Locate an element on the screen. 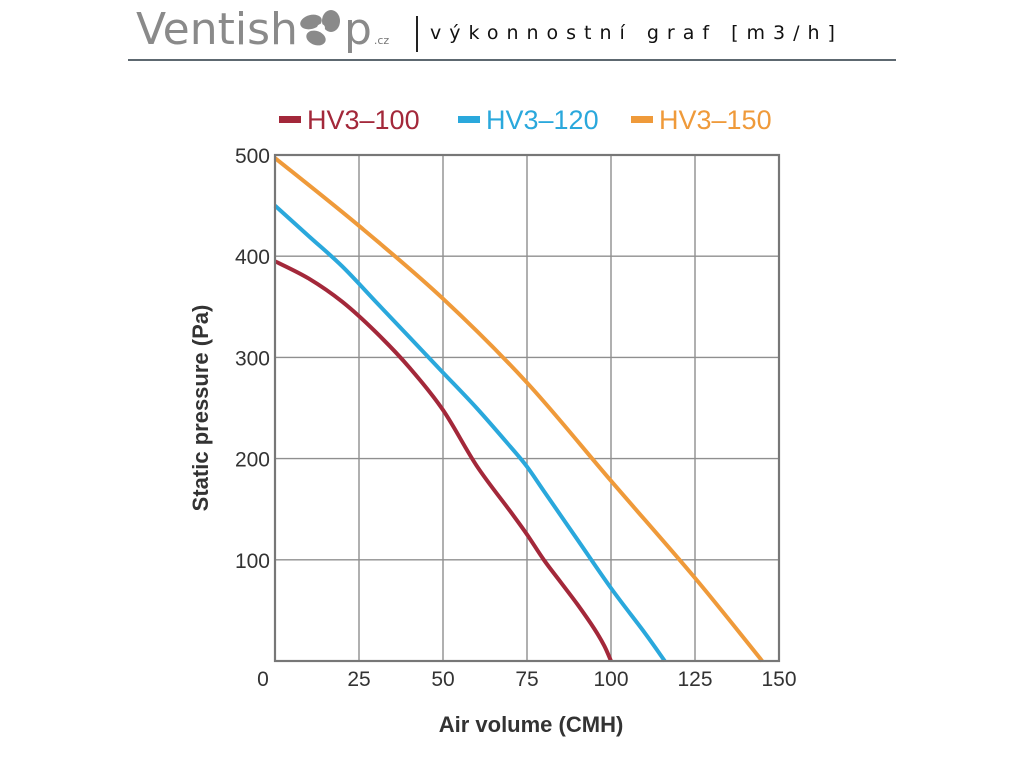 This screenshot has width=1024, height=768. logo: Ventish p .cz is located at coordinates (262, 29).